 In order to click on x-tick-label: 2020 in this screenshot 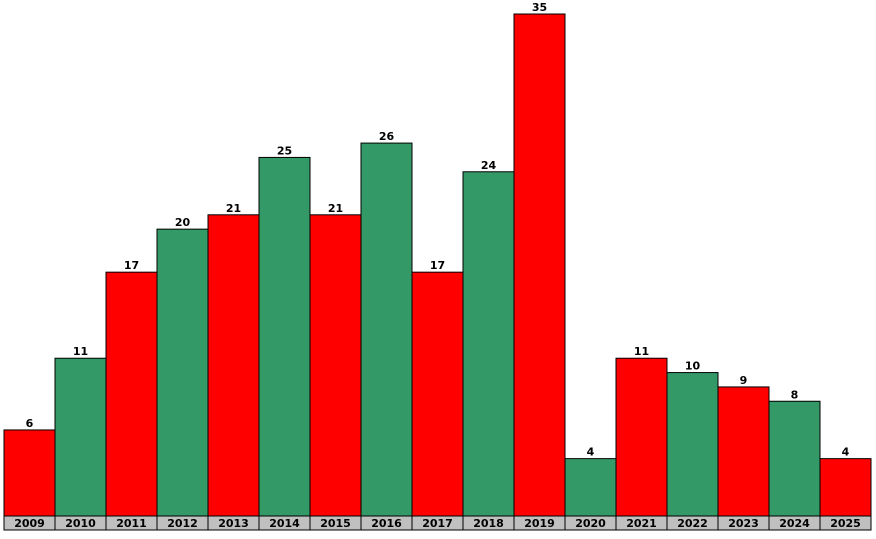, I will do `click(590, 523)`.